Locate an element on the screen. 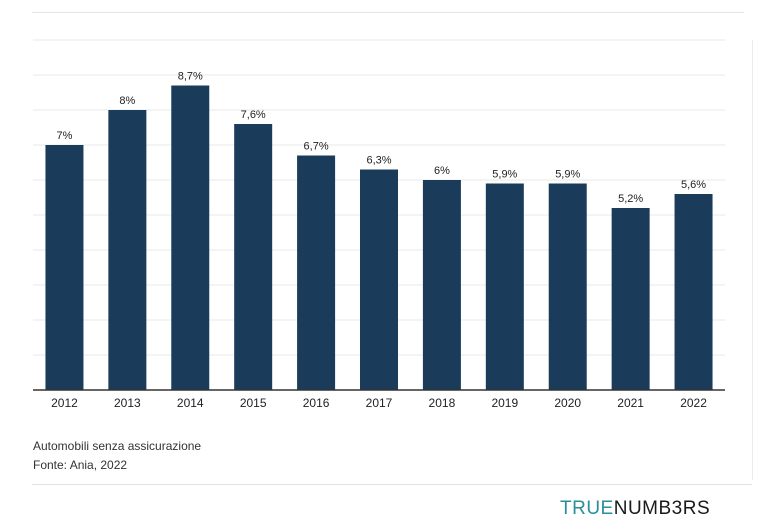 This screenshot has height=532, width=768. brand-logo: TRUENUMB3RS is located at coordinates (635, 509).